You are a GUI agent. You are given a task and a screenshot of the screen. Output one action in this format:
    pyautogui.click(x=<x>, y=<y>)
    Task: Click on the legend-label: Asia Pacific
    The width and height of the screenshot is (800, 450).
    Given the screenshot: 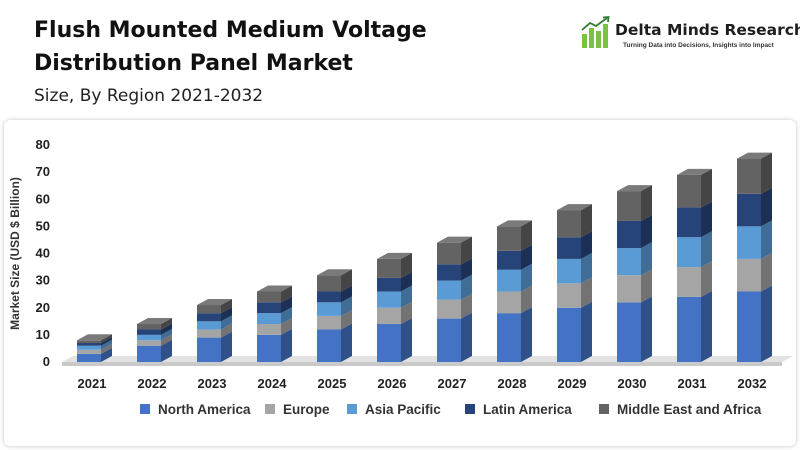 What is the action you would take?
    pyautogui.click(x=403, y=409)
    